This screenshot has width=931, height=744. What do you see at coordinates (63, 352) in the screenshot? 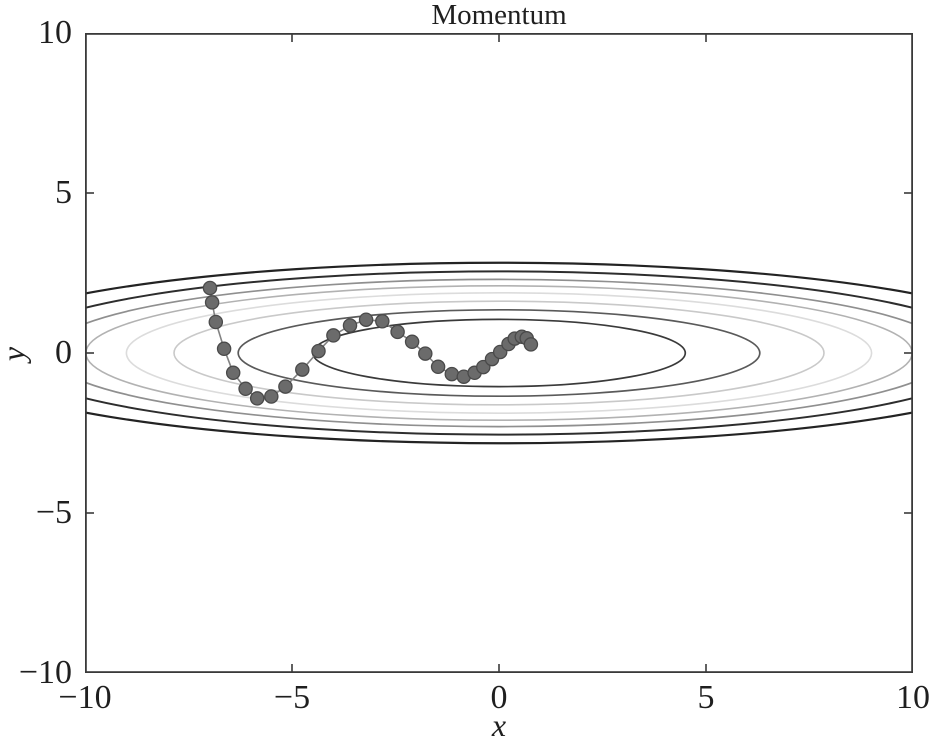
I see `y-tick-label-0: 0` at bounding box center [63, 352].